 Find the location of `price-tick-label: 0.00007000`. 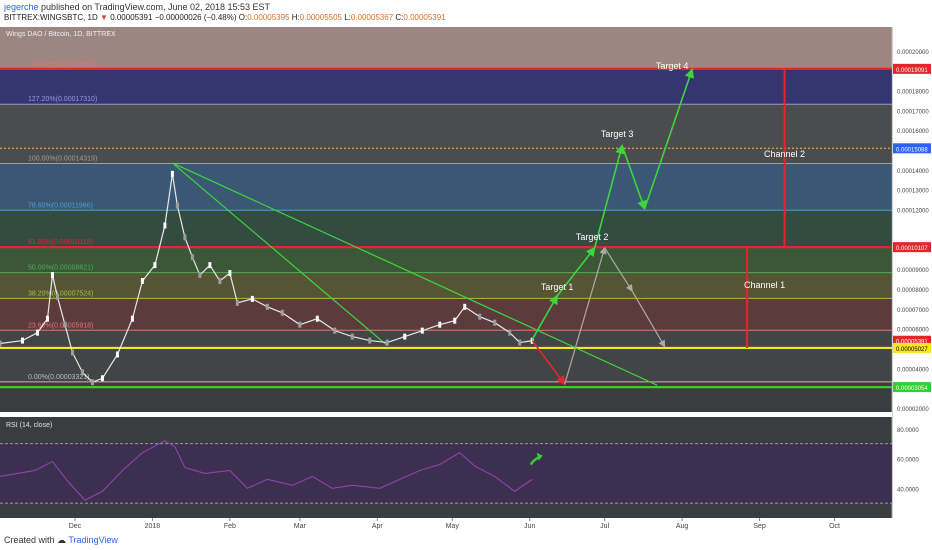

price-tick-label: 0.00007000 is located at coordinates (913, 311).